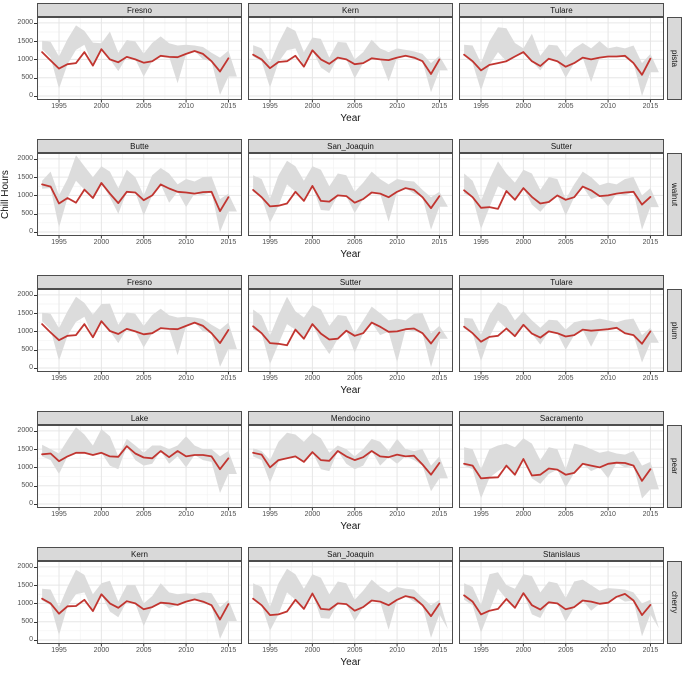 The height and width of the screenshot is (683, 685). I want to click on facet-strip-top: Butte, so click(139, 146).